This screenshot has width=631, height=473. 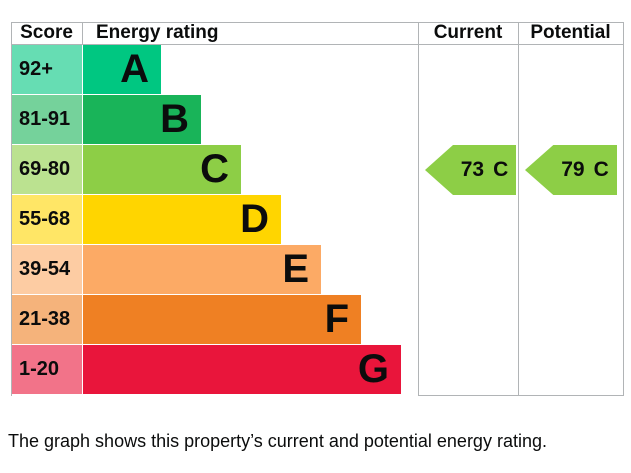 I want to click on rating-row-e: 39-54 E, so click(x=317, y=270).